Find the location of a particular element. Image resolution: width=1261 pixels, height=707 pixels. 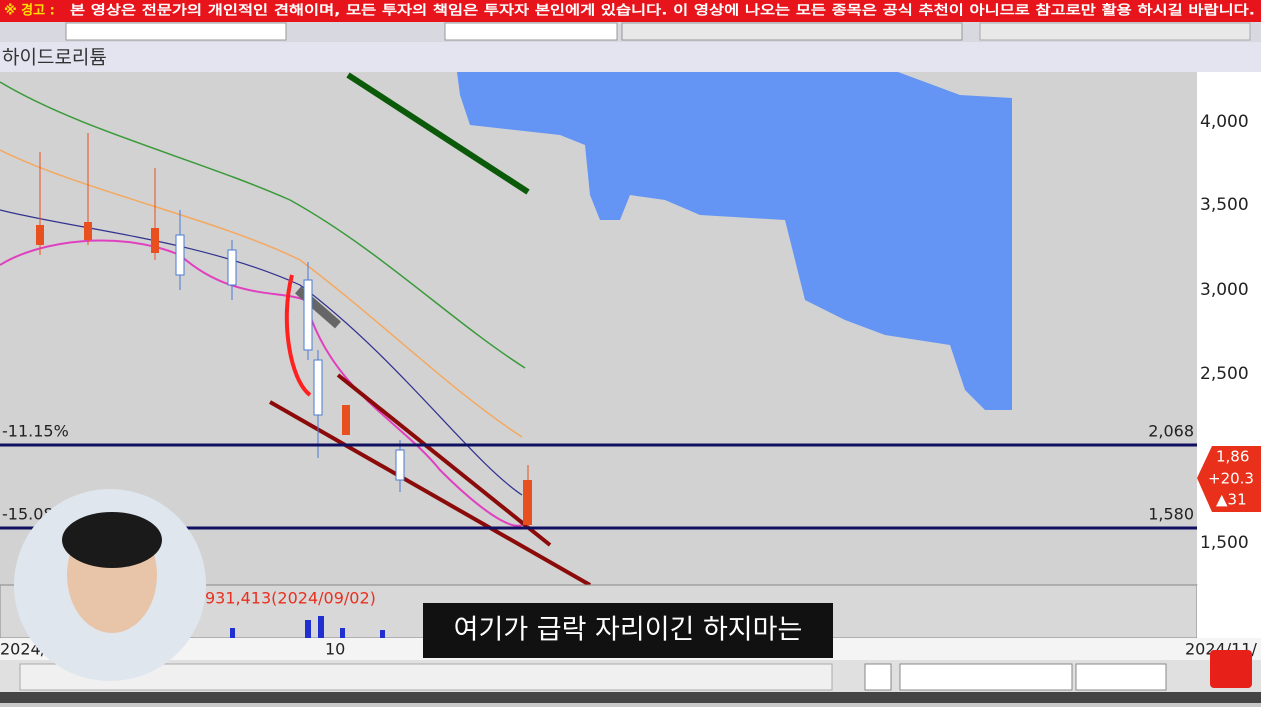

price-label: 2,500 is located at coordinates (1224, 374).